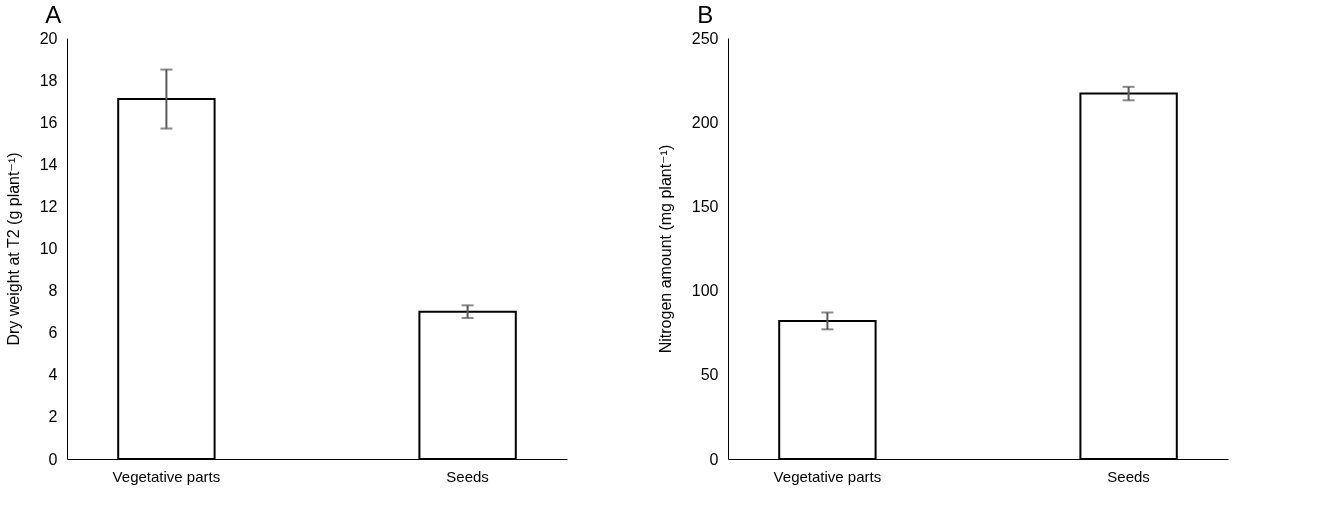 The image size is (1340, 507). Describe the element at coordinates (709, 375) in the screenshot. I see `y-tick-label: 50` at that location.